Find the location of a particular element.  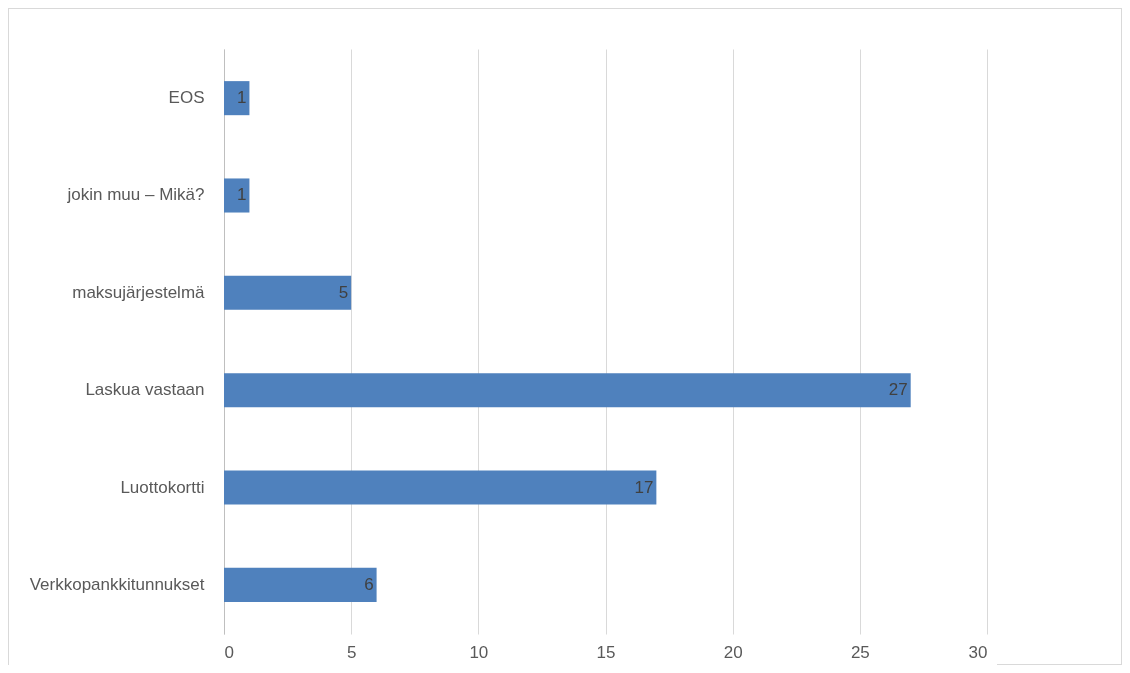

data-label: 17 is located at coordinates (644, 487).